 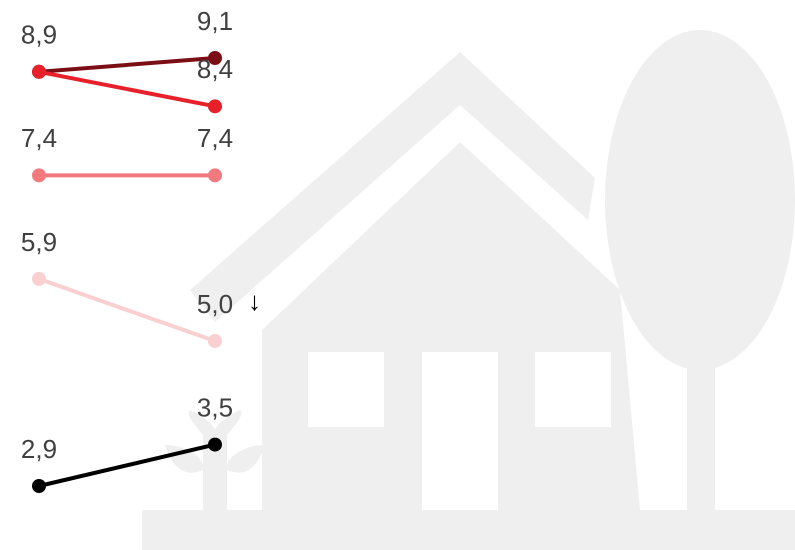 What do you see at coordinates (215, 407) in the screenshot?
I see `value-label: 3,5` at bounding box center [215, 407].